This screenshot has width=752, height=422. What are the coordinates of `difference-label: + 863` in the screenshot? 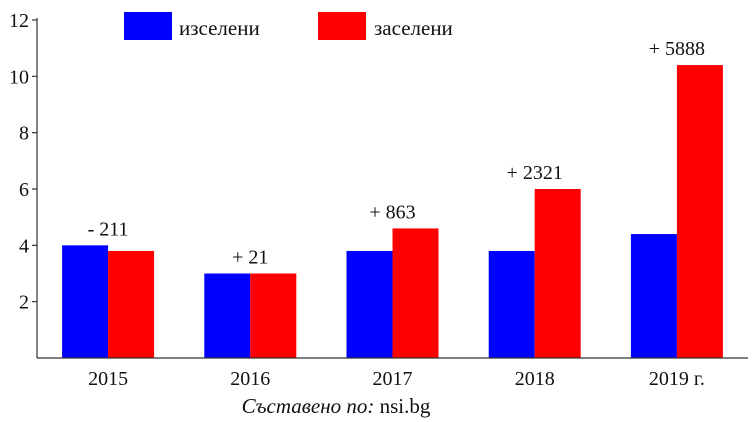 It's located at (392, 212).